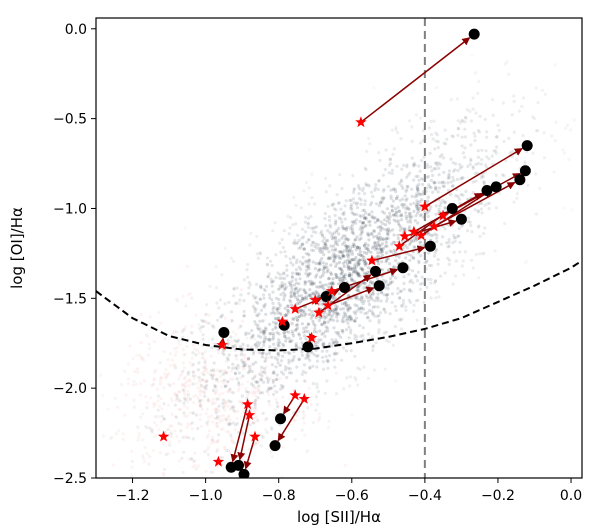 The width and height of the screenshot is (598, 528). I want to click on shift-arrow, so click(291, 420).